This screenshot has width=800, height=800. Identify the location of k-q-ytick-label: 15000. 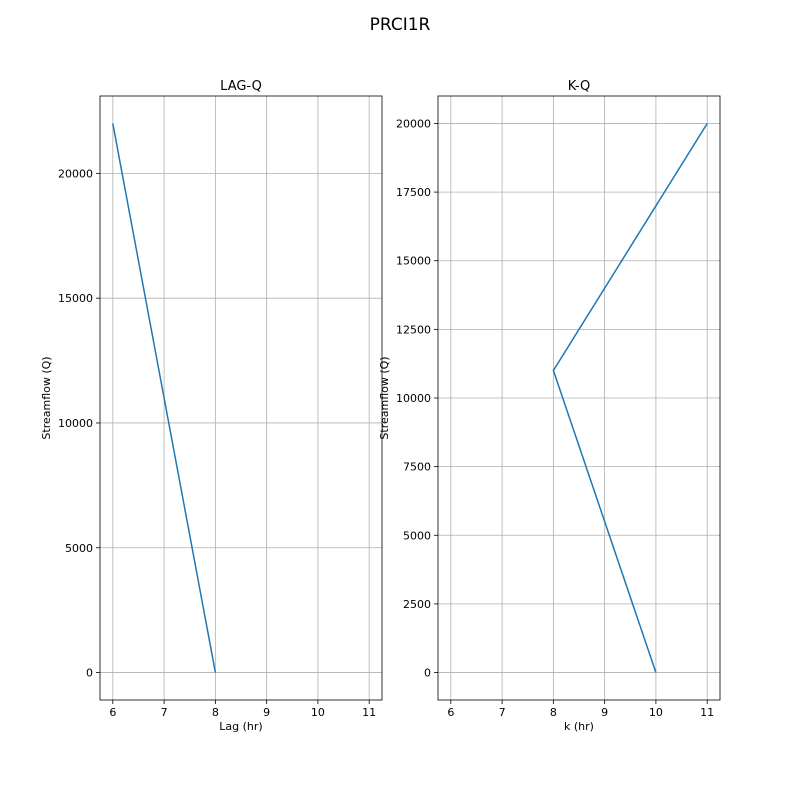
(413, 261).